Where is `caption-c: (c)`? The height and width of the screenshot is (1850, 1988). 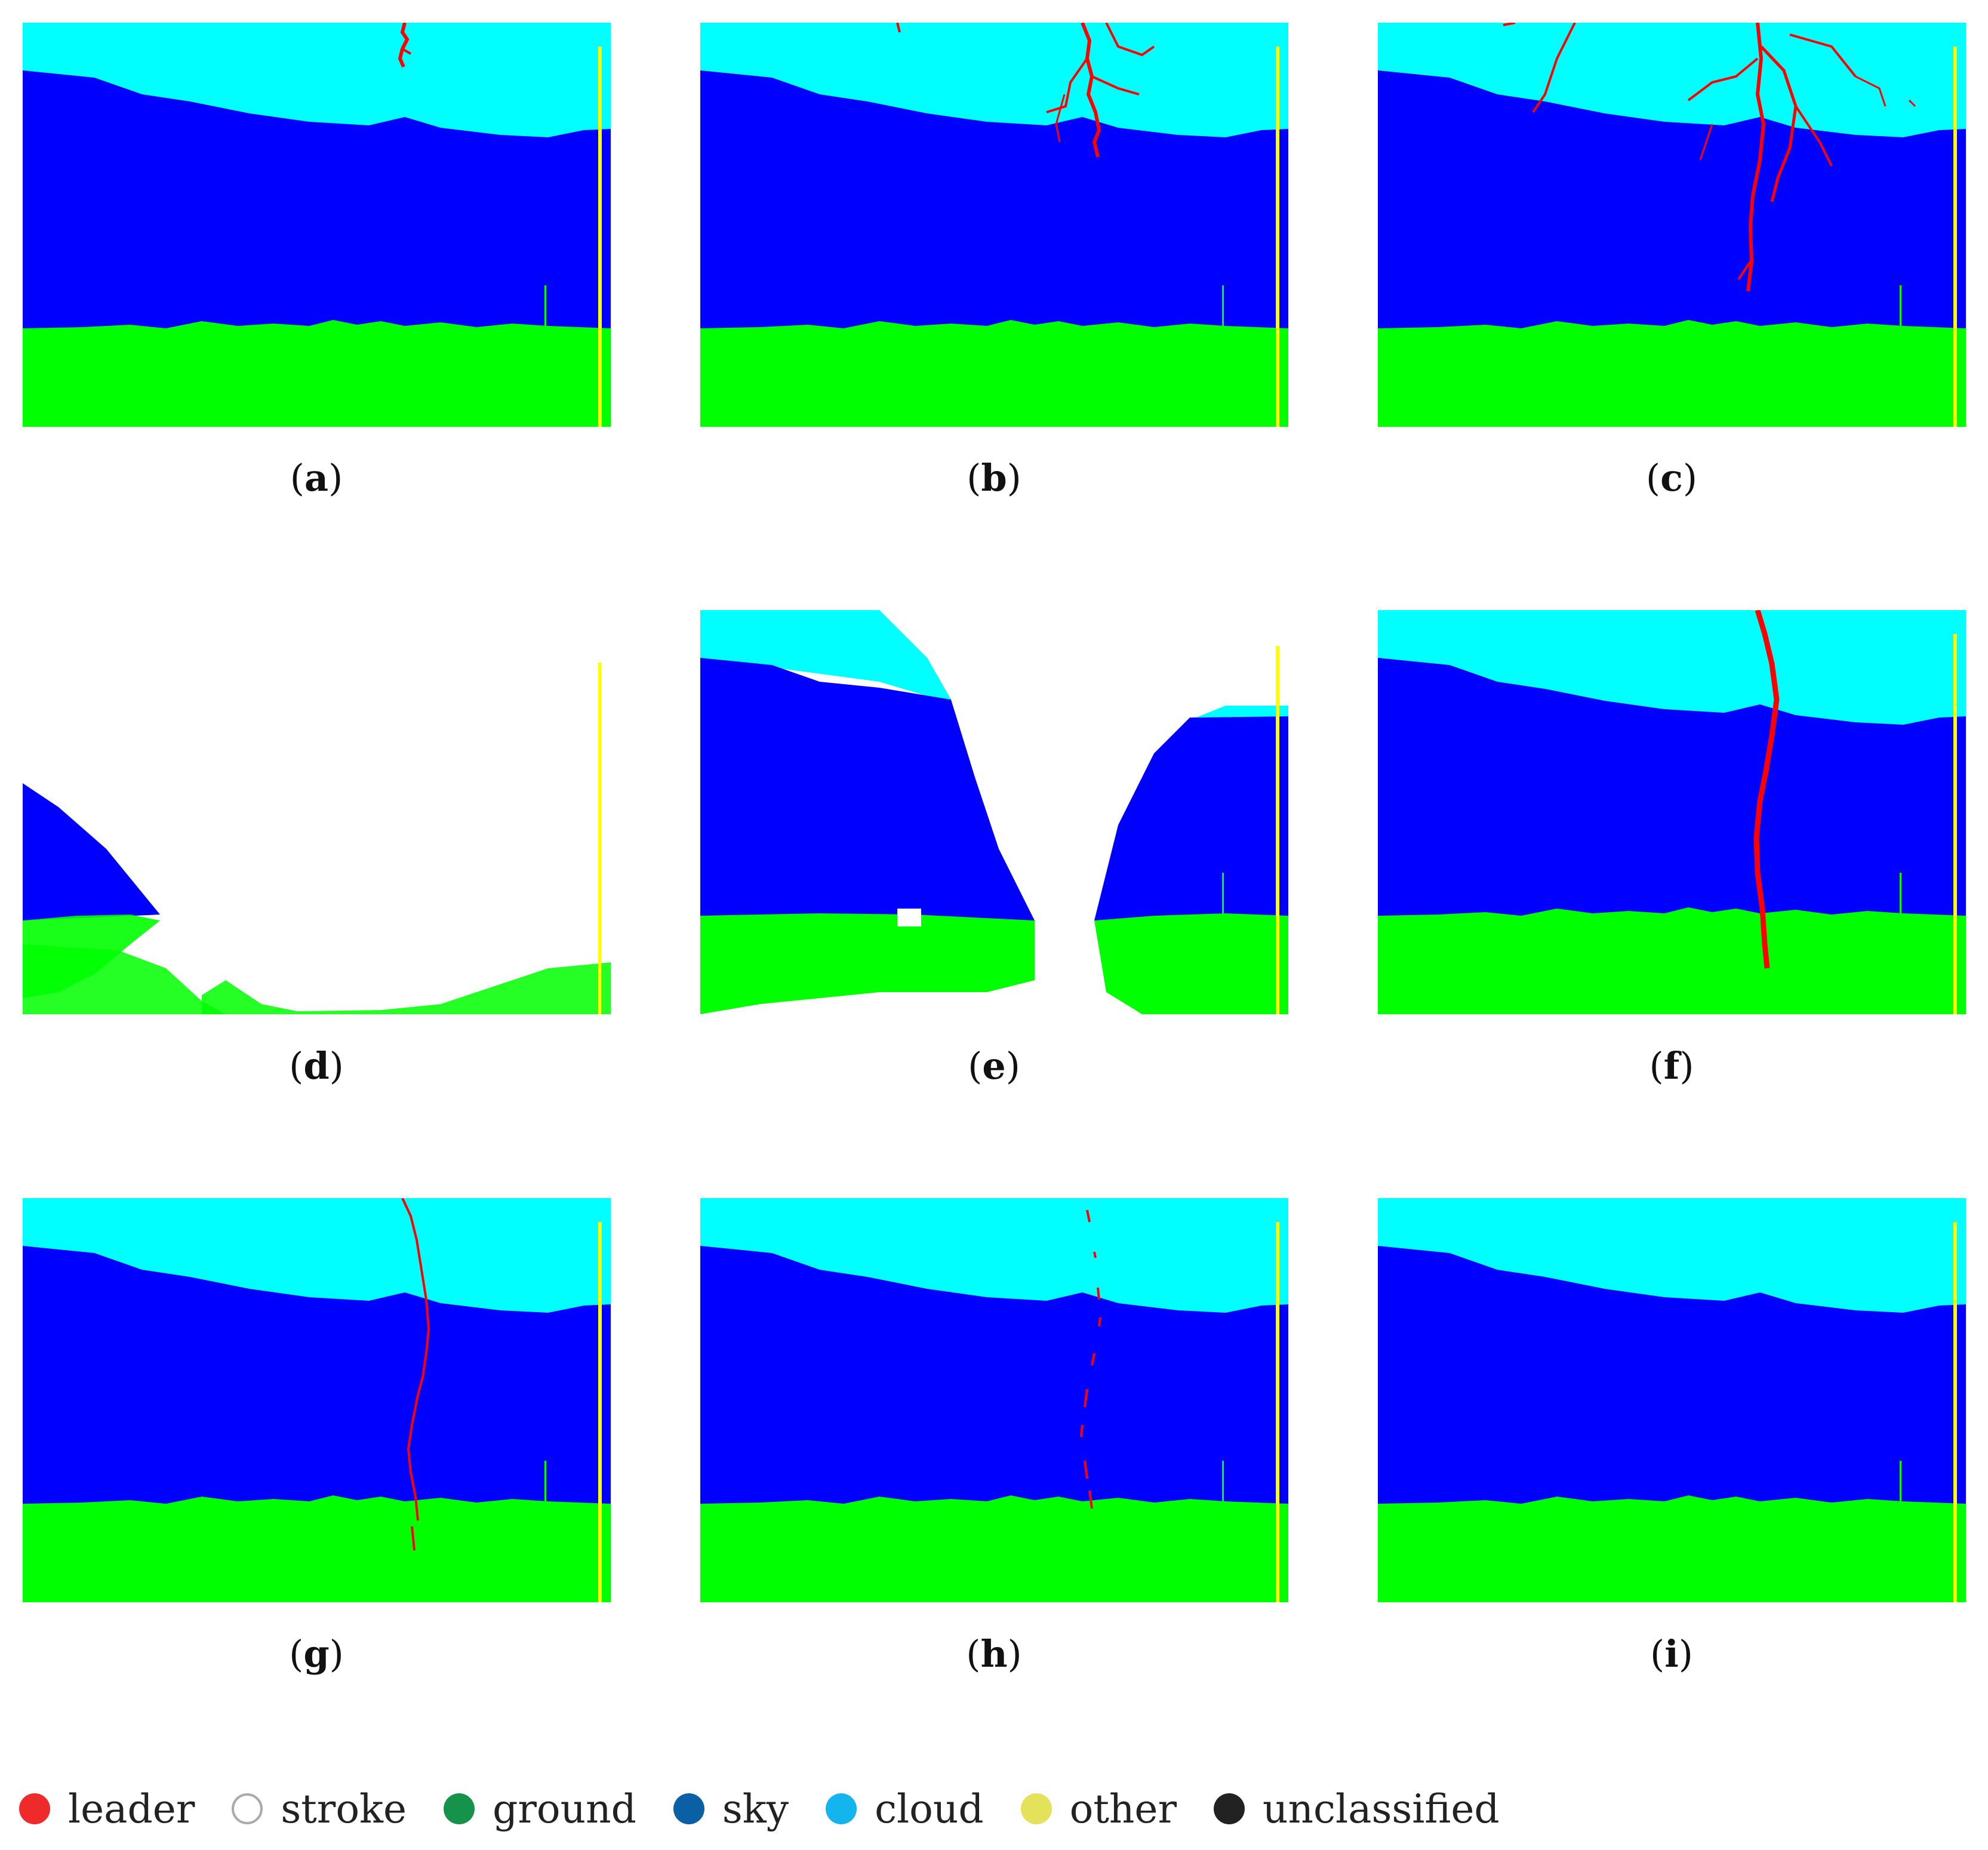
caption-c: (c) is located at coordinates (1671, 478).